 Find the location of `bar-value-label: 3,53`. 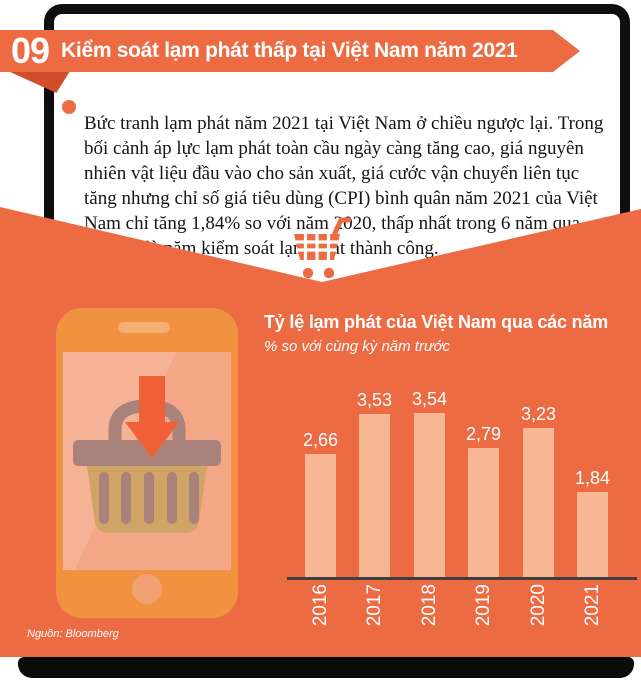

bar-value-label: 3,53 is located at coordinates (374, 400).